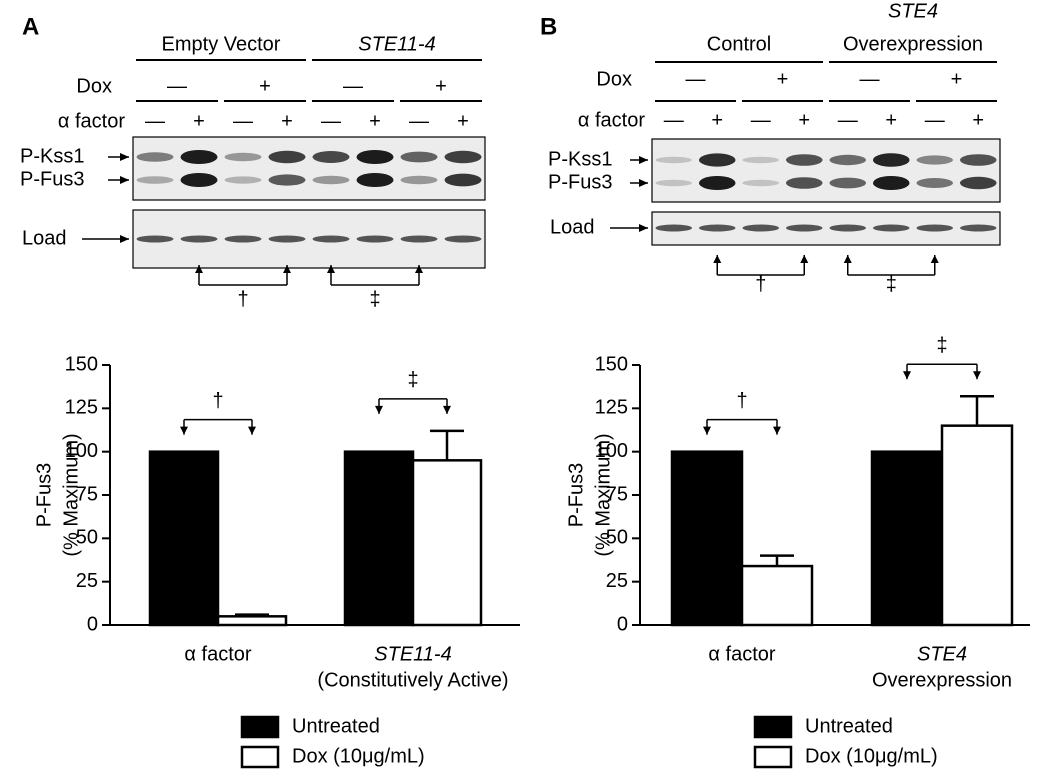 Image resolution: width=1050 pixels, height=781 pixels. What do you see at coordinates (30, 26) in the screenshot?
I see `panel-label: A` at bounding box center [30, 26].